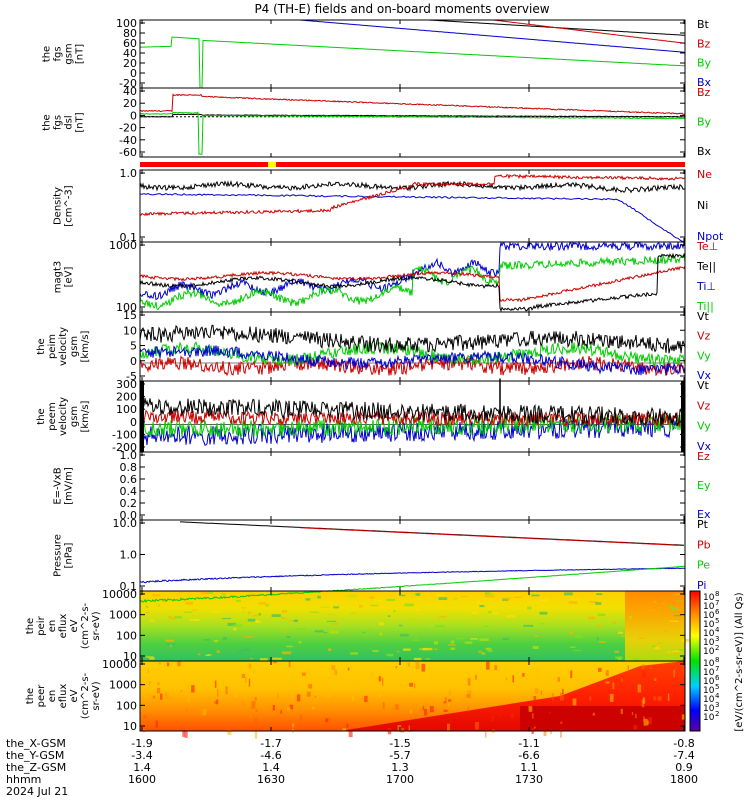 The width and height of the screenshot is (750, 800). I want to click on legend-entry: Npot, so click(710, 236).